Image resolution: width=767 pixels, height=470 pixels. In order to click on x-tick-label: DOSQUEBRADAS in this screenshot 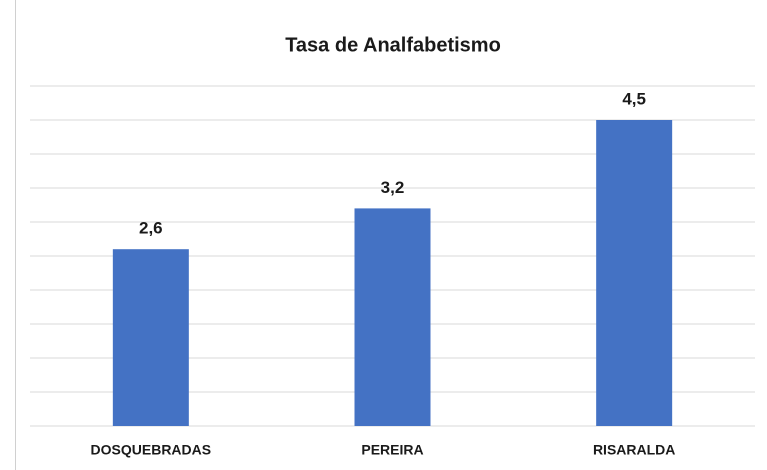, I will do `click(151, 450)`.